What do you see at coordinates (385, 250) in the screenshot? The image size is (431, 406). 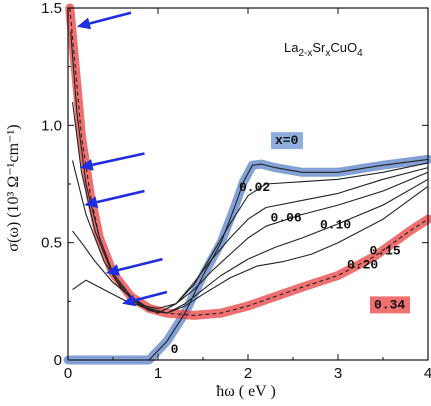 I see `series-label-4: 0.15` at bounding box center [385, 250].